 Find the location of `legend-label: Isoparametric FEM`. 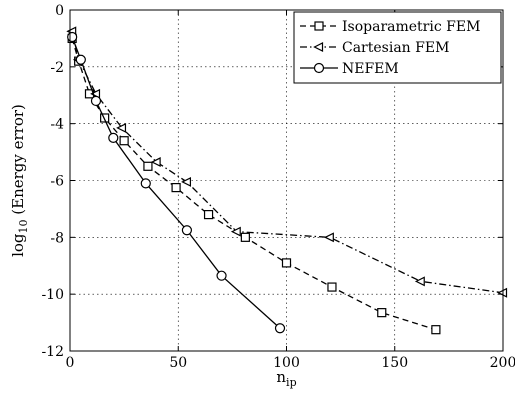

legend-label: Isoparametric FEM is located at coordinates (411, 27).